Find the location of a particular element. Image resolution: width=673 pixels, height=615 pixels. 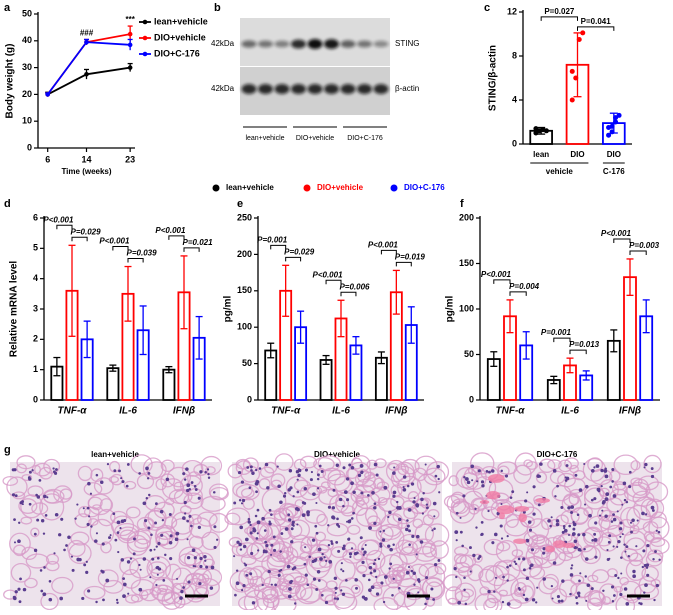

annotation: P=0.004 is located at coordinates (524, 286).